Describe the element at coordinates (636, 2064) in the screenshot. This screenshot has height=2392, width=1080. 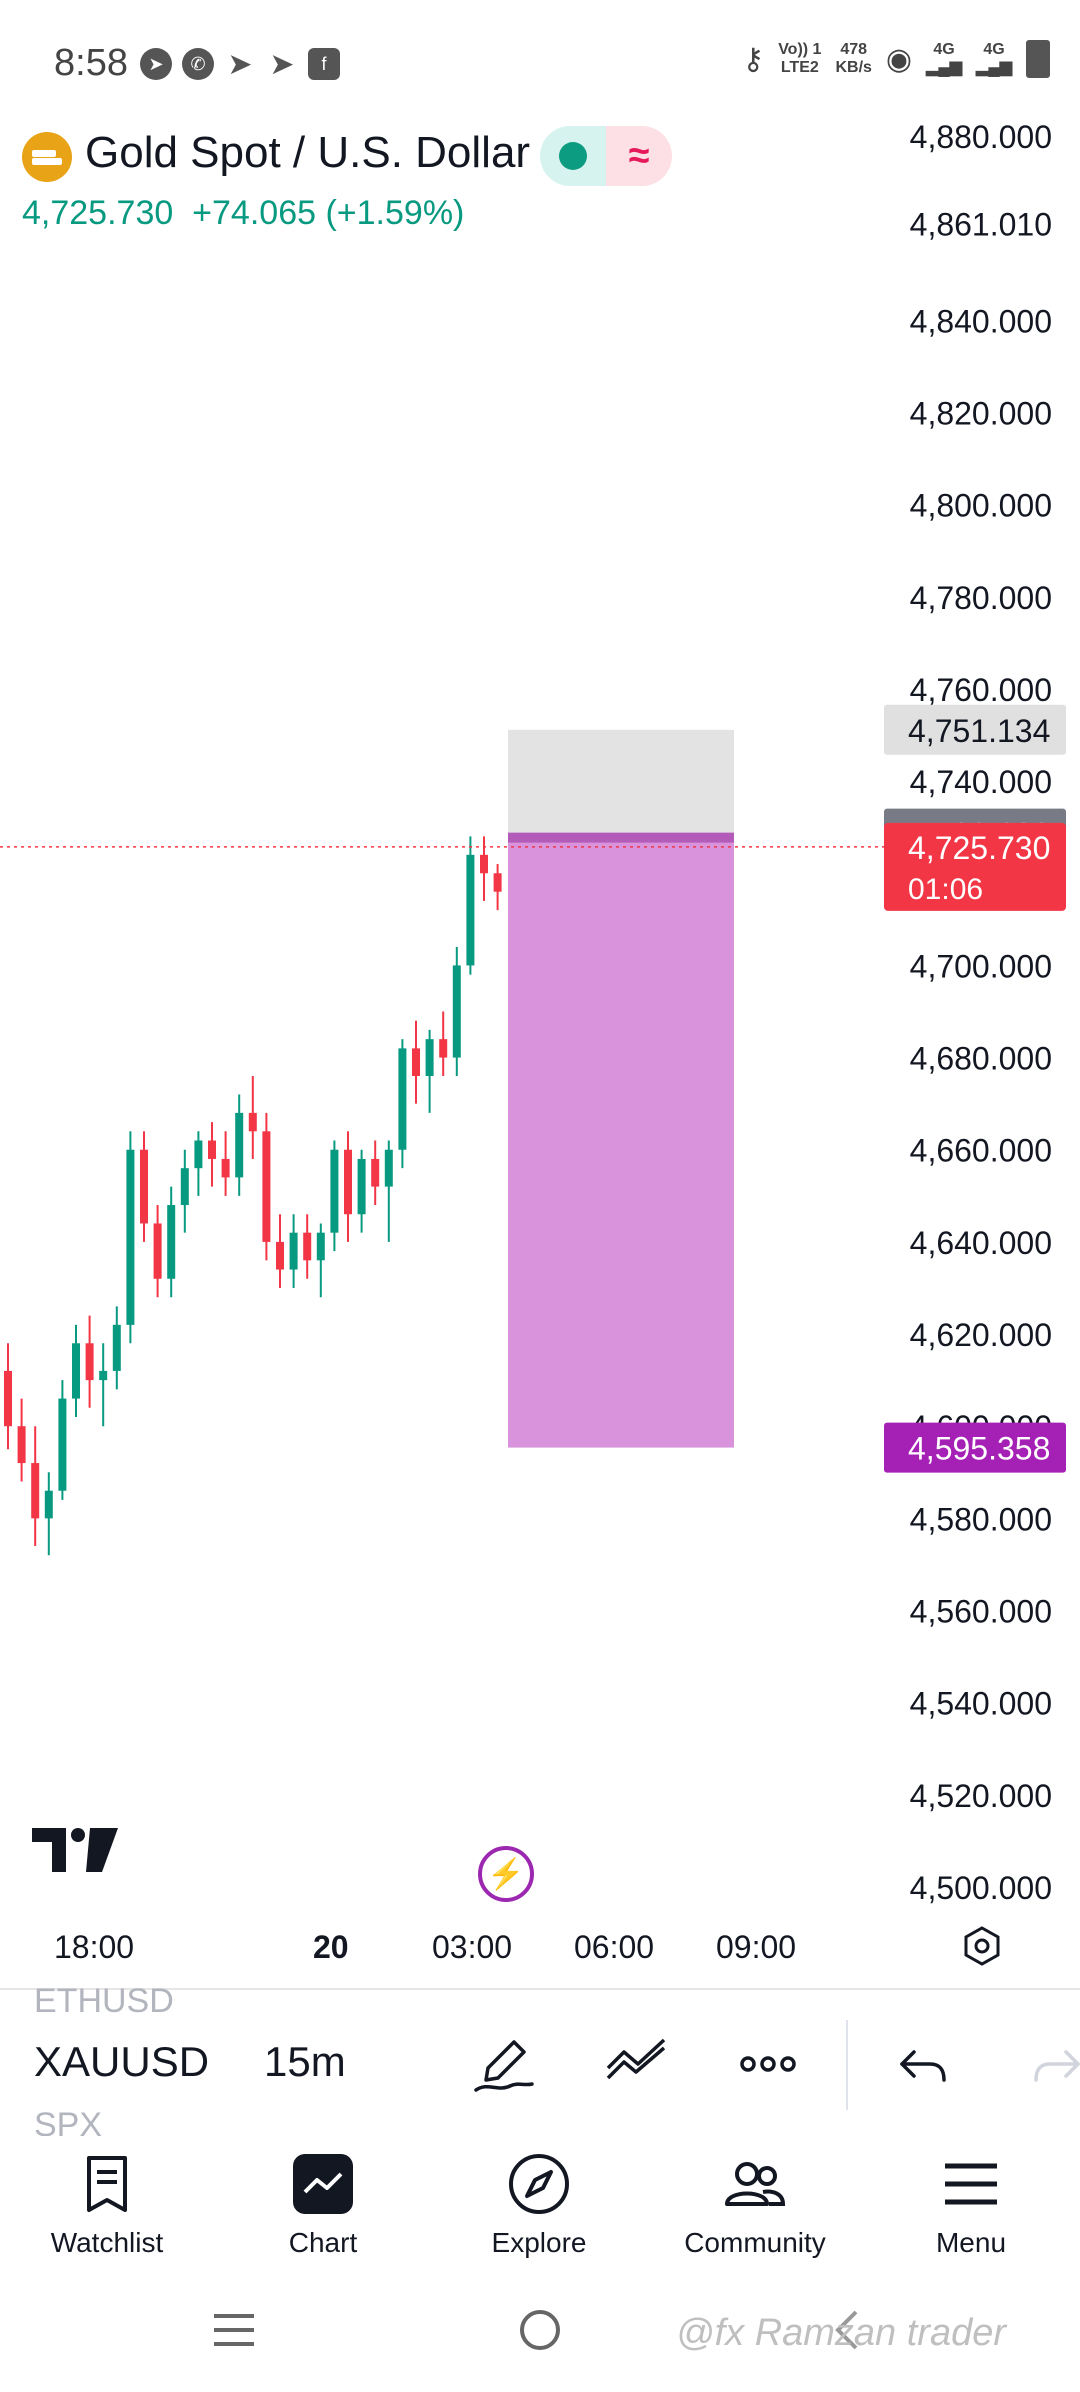
I see `indicators-icon` at that location.